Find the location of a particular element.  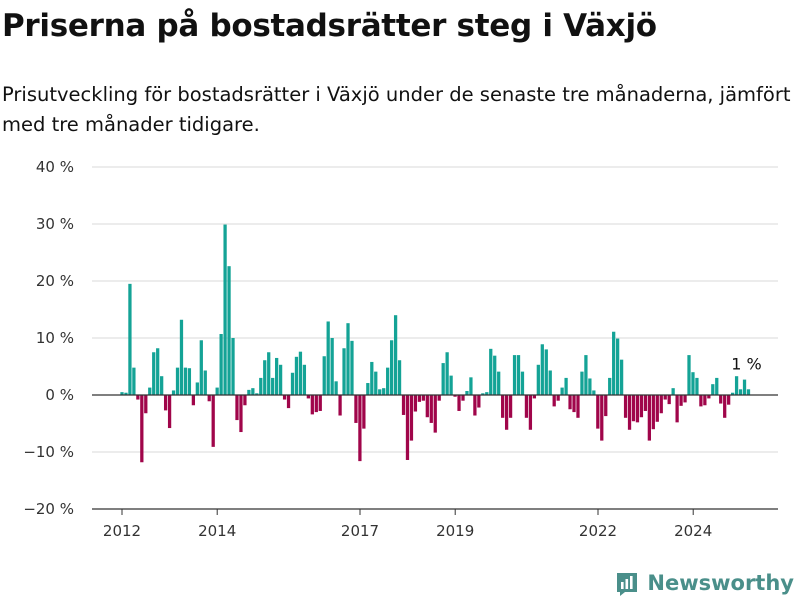

y-tick-label: 20 % is located at coordinates (55, 281).